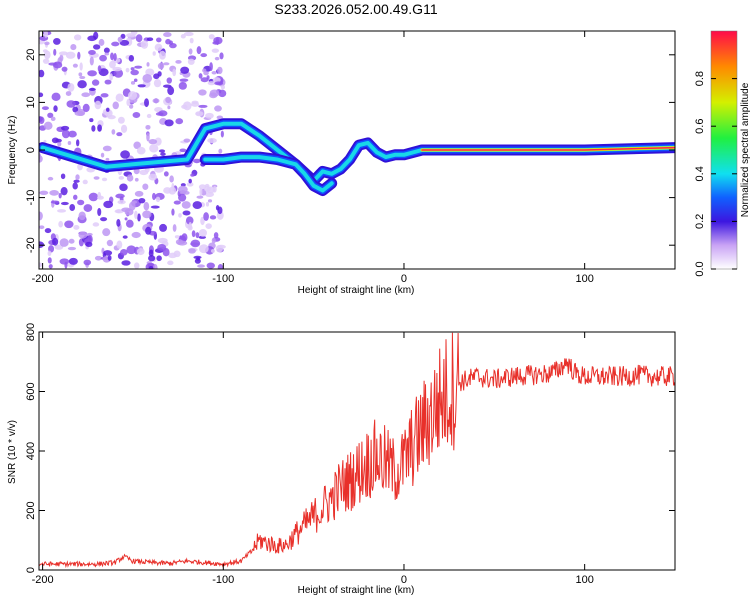 This screenshot has width=750, height=600. I want to click on spectrogram-y-tick-label: 10, so click(31, 102).